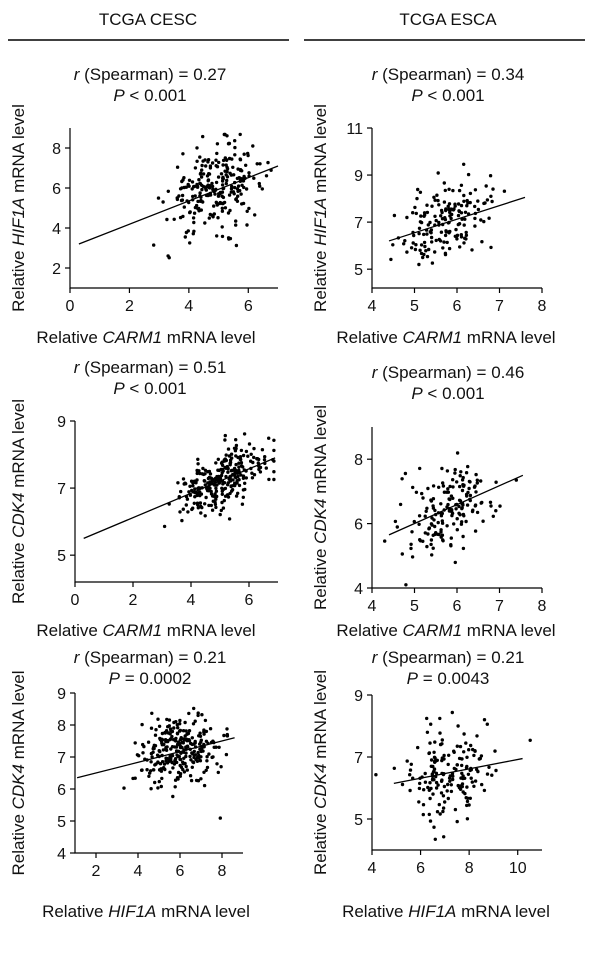 The height and width of the screenshot is (953, 593). Describe the element at coordinates (180, 871) in the screenshot. I see `x-tick-label: 6` at that location.